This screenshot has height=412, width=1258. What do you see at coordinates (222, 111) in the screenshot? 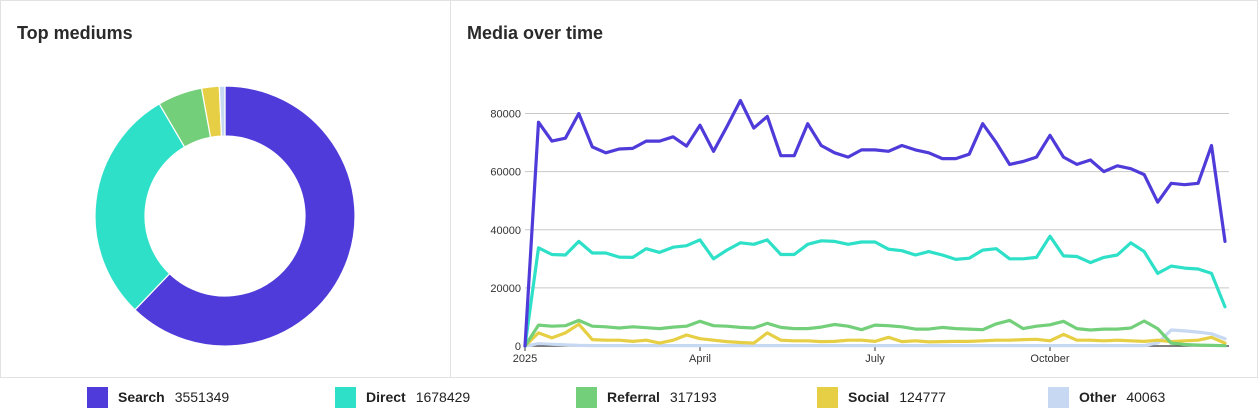
I see `donut-slice-other` at bounding box center [222, 111].